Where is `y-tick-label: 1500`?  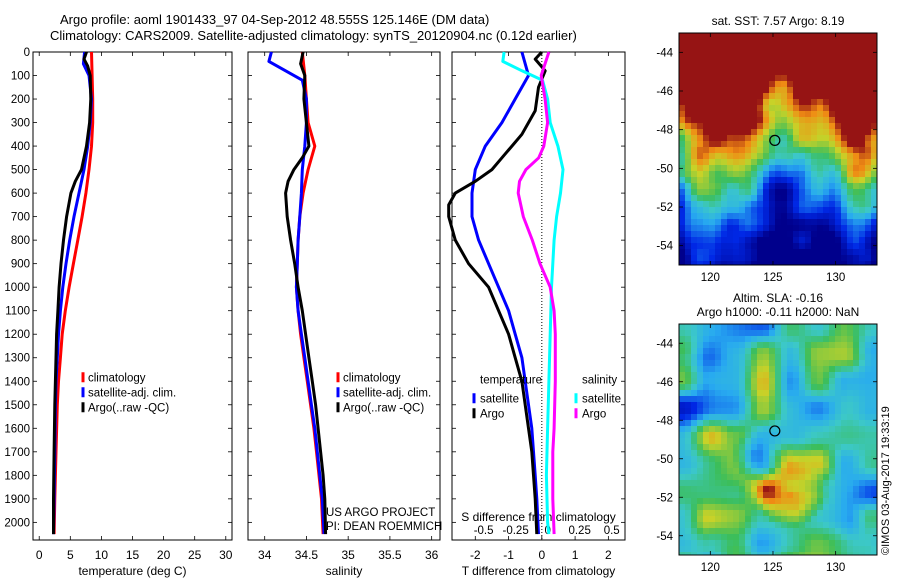
y-tick-label: 1500 is located at coordinates (17, 406).